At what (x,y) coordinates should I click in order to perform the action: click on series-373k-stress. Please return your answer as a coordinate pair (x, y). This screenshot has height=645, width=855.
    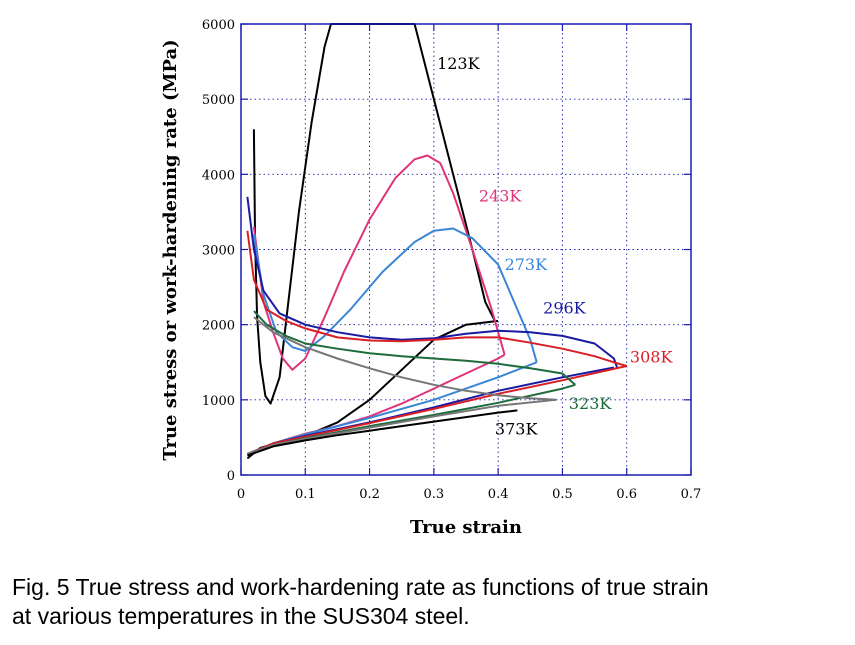
    Looking at the image, I should click on (382, 433).